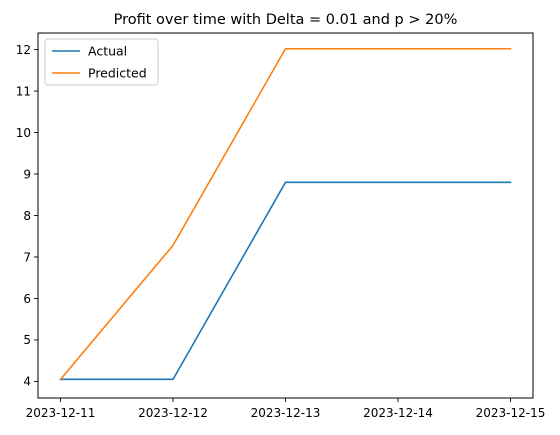  What do you see at coordinates (107, 51) in the screenshot?
I see `legend-label-0: Actual` at bounding box center [107, 51].